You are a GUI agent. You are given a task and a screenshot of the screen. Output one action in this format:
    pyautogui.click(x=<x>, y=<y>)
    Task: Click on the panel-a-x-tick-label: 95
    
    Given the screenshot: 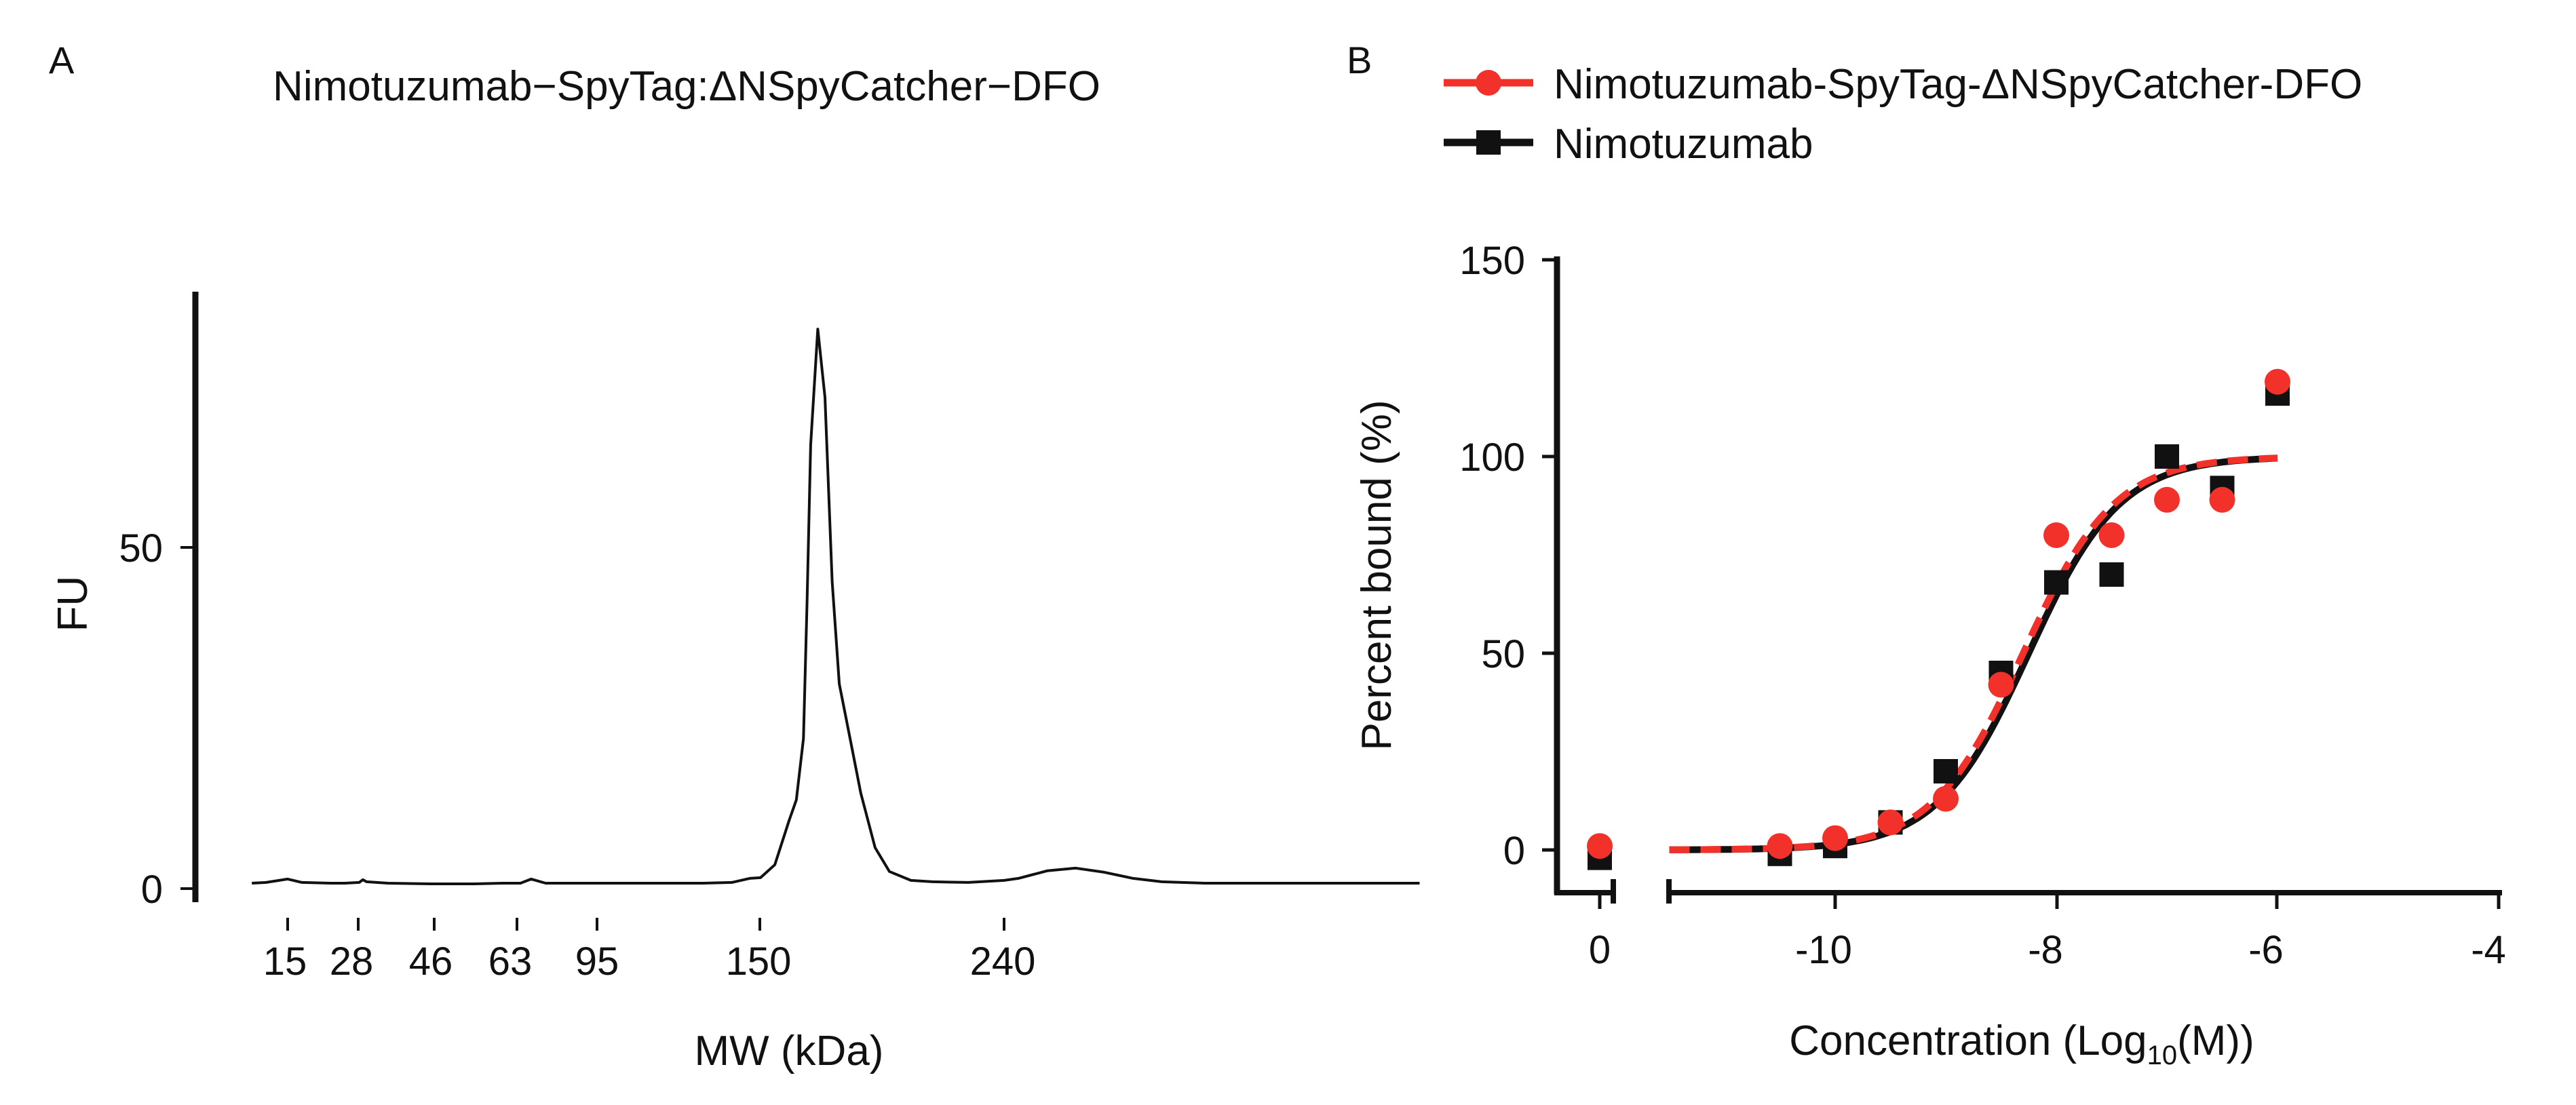 What is the action you would take?
    pyautogui.click(x=597, y=962)
    